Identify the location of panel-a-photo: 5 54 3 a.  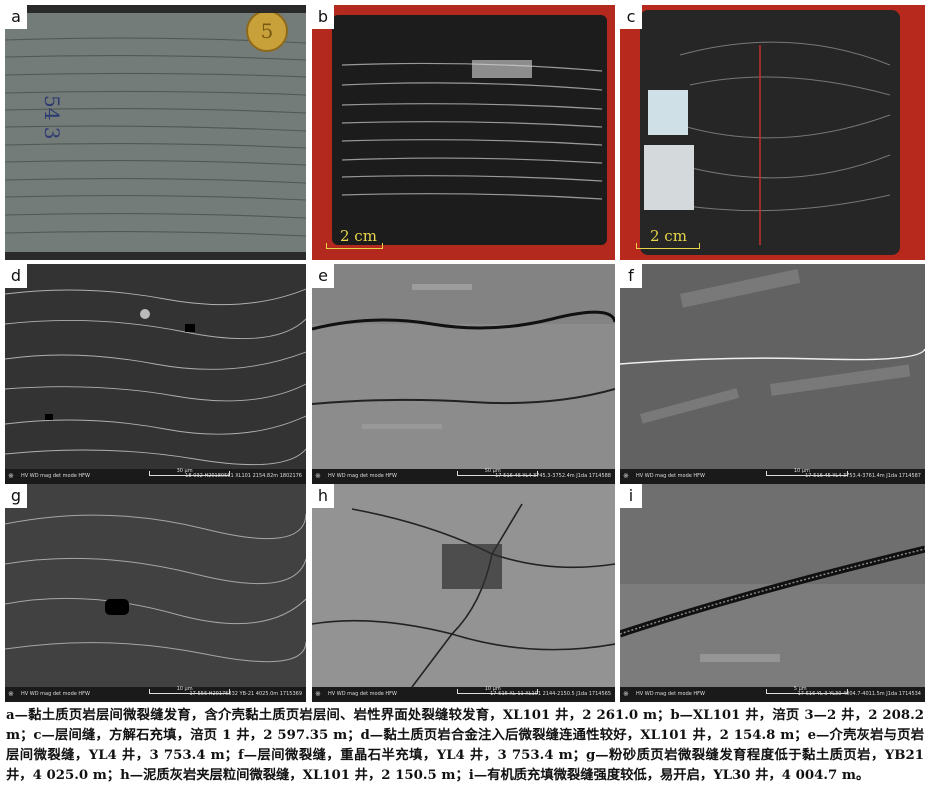
(155, 132).